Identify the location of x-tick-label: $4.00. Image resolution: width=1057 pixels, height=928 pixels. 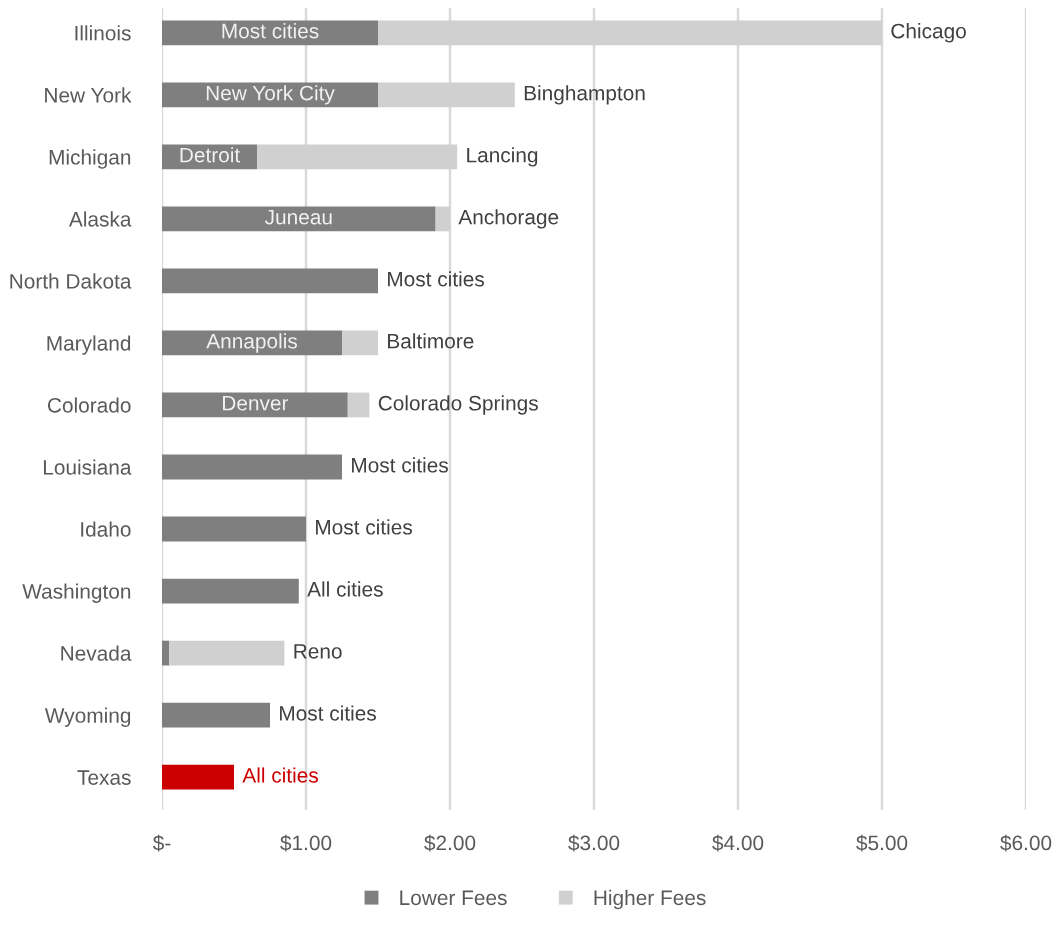
(738, 843).